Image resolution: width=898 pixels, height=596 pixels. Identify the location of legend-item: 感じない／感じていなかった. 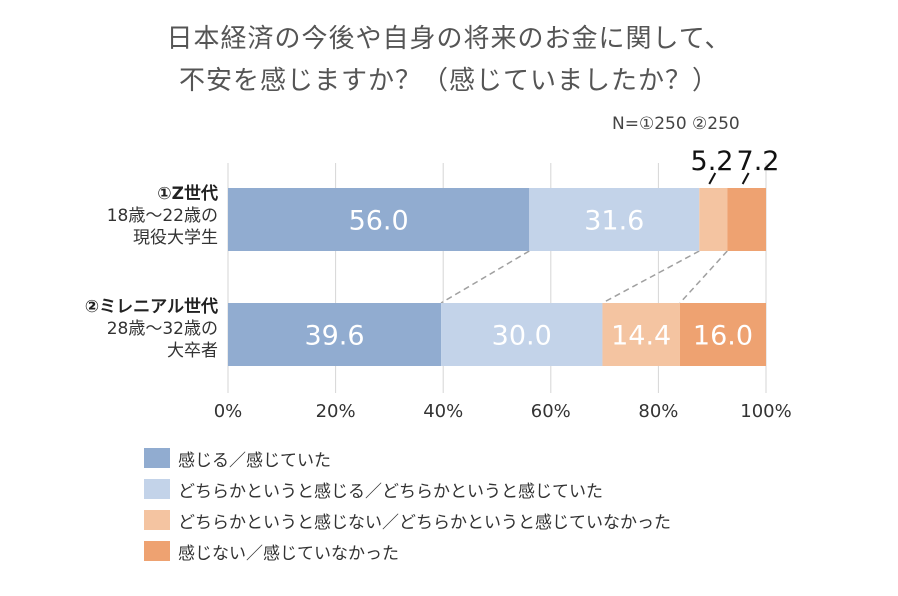
(407, 551).